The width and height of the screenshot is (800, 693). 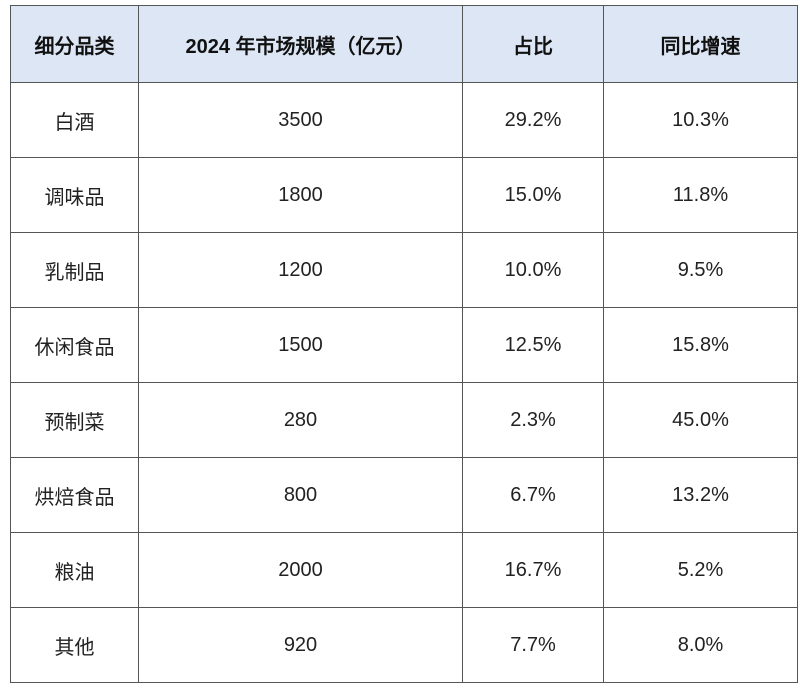 What do you see at coordinates (700, 420) in the screenshot?
I see `table-cell: 45.0%` at bounding box center [700, 420].